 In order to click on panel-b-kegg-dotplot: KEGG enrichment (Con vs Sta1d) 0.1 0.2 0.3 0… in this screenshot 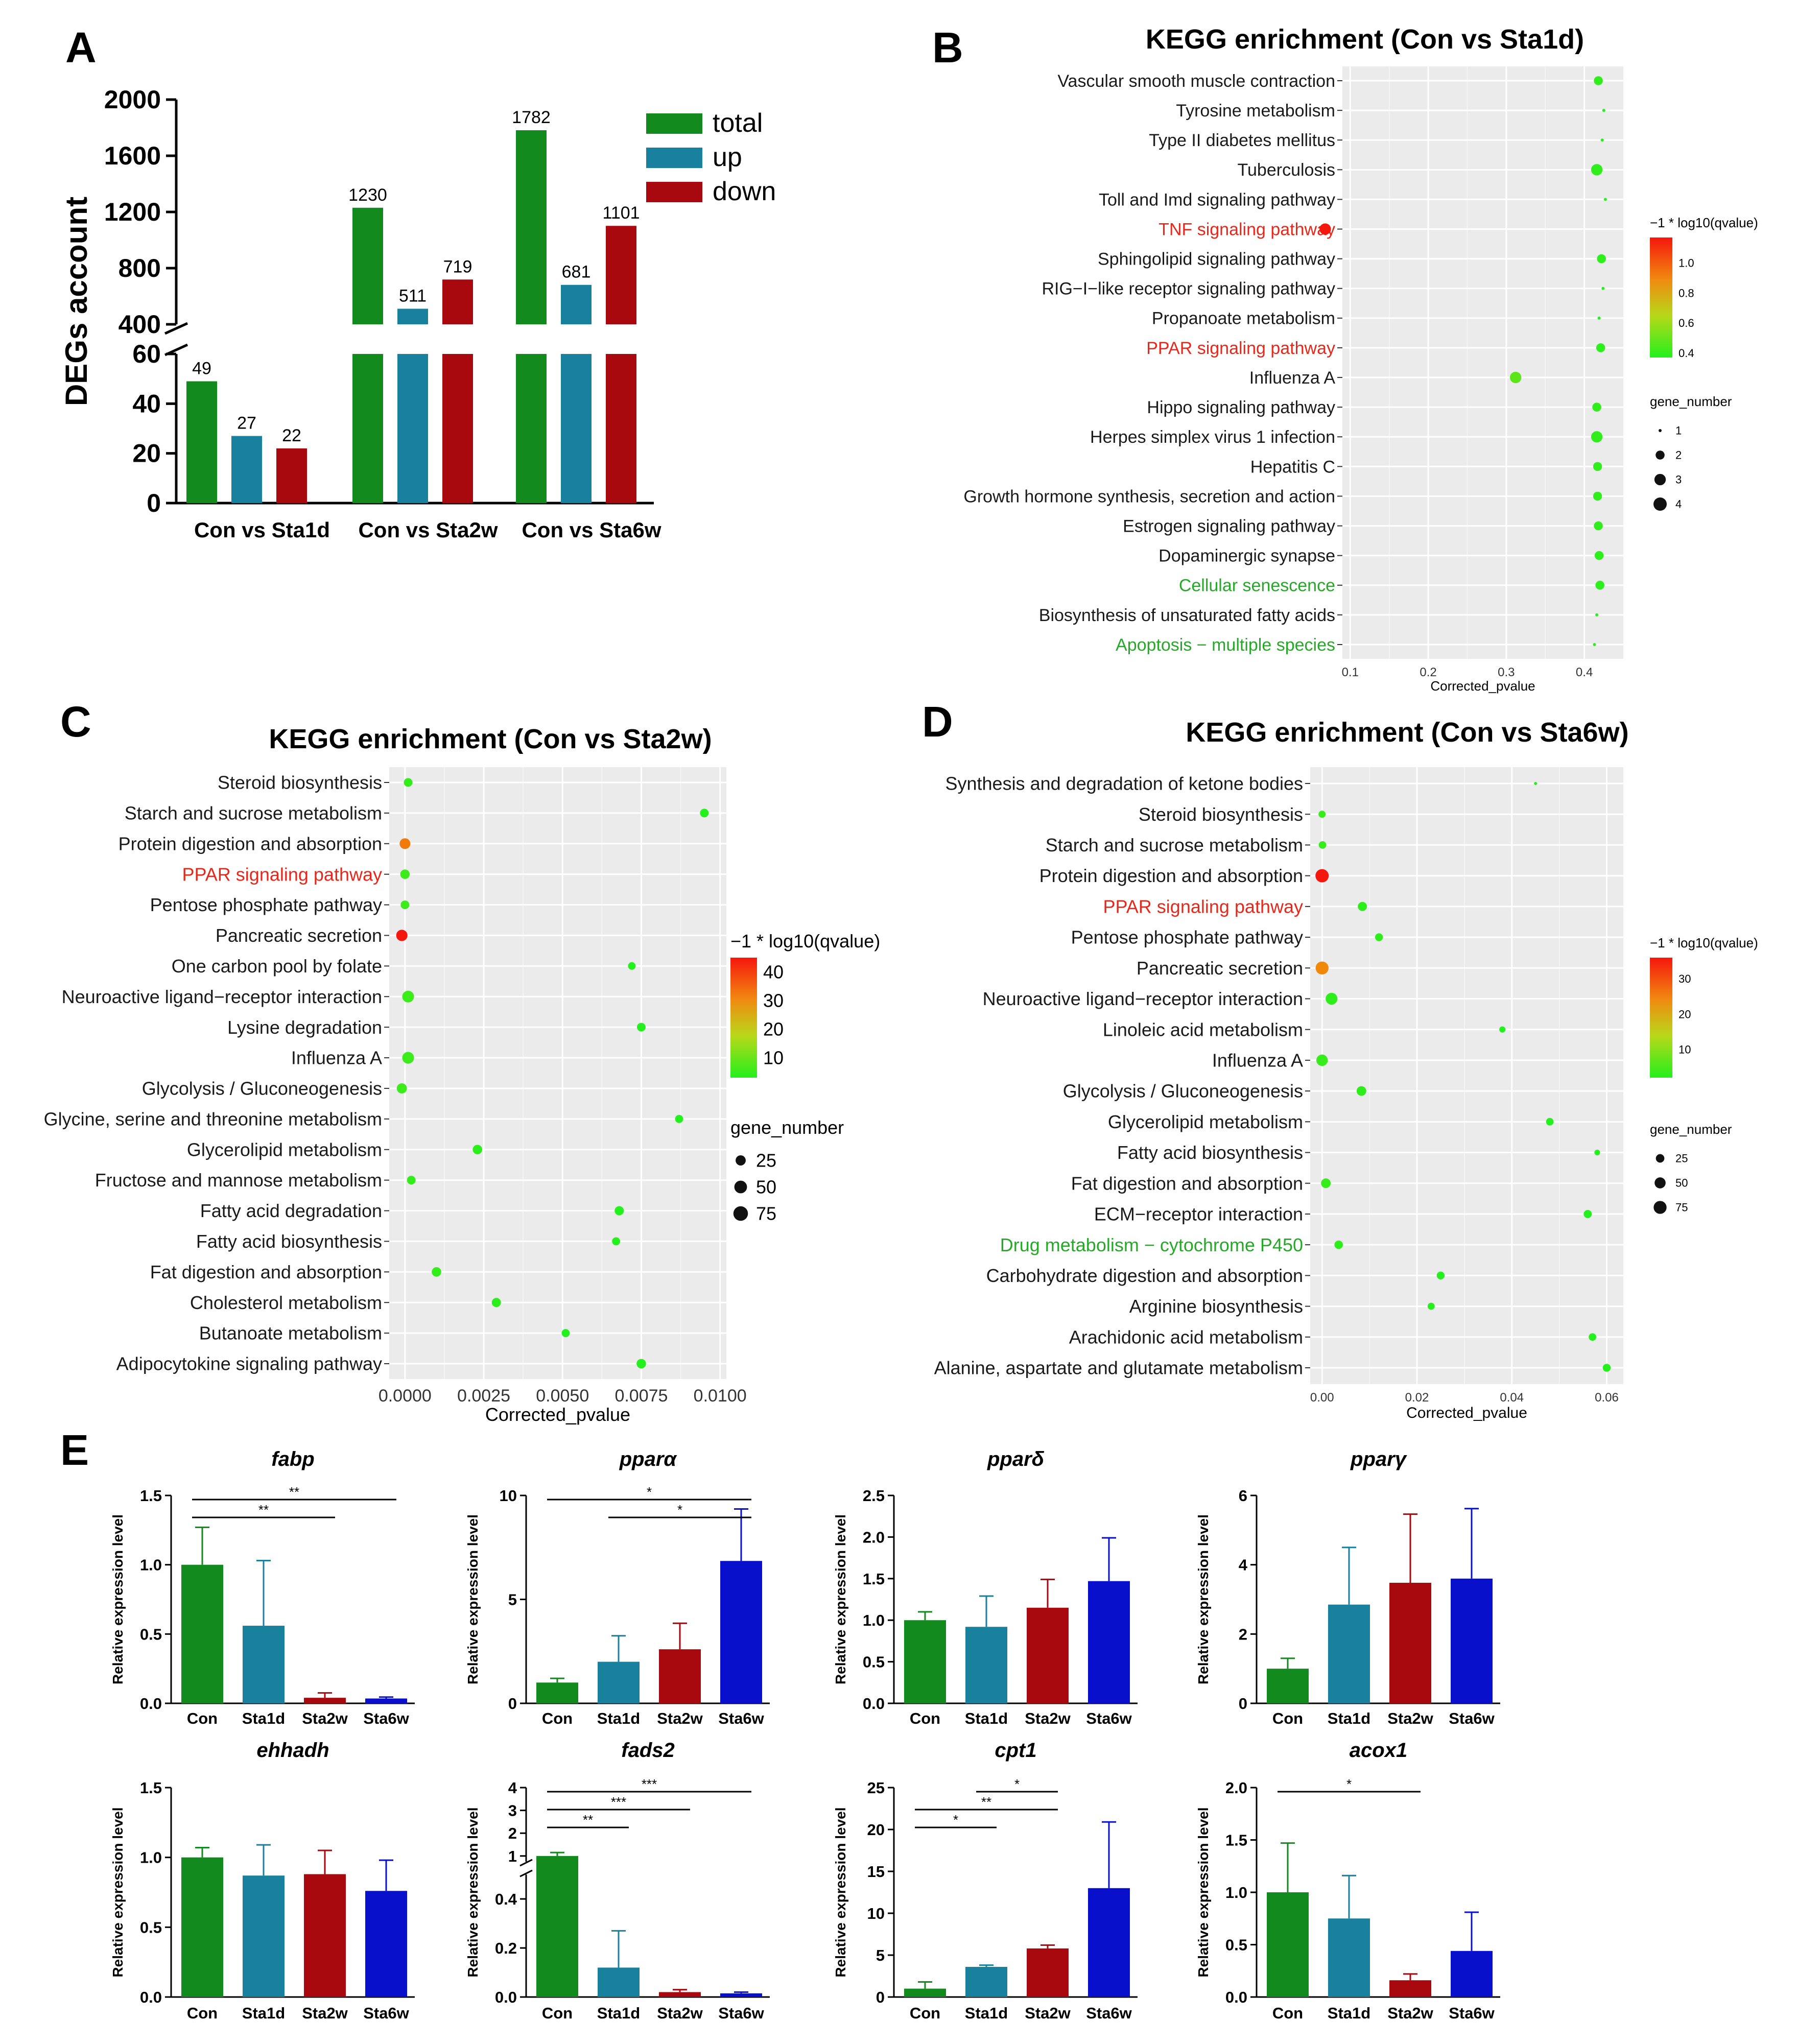, I will do `click(1360, 359)`.